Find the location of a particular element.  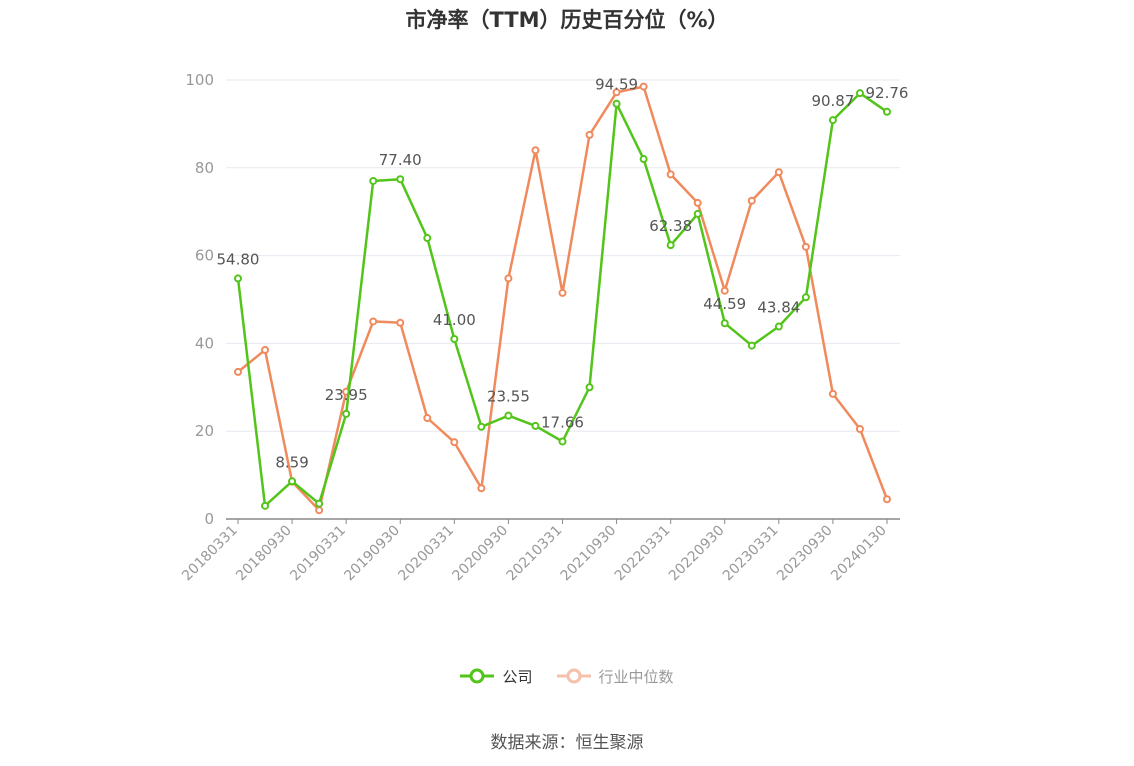

data-label: 43.84 is located at coordinates (778, 308).